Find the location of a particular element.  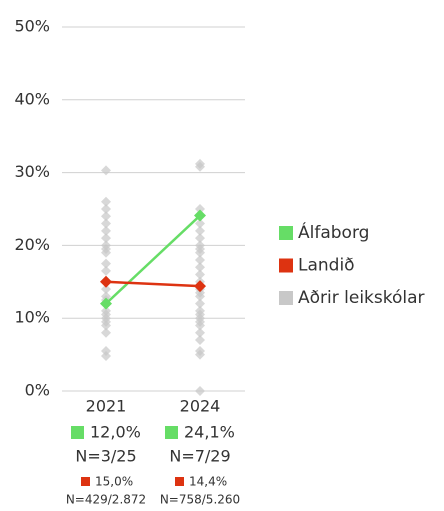

legend-label: Álfaborg is located at coordinates (333, 232).